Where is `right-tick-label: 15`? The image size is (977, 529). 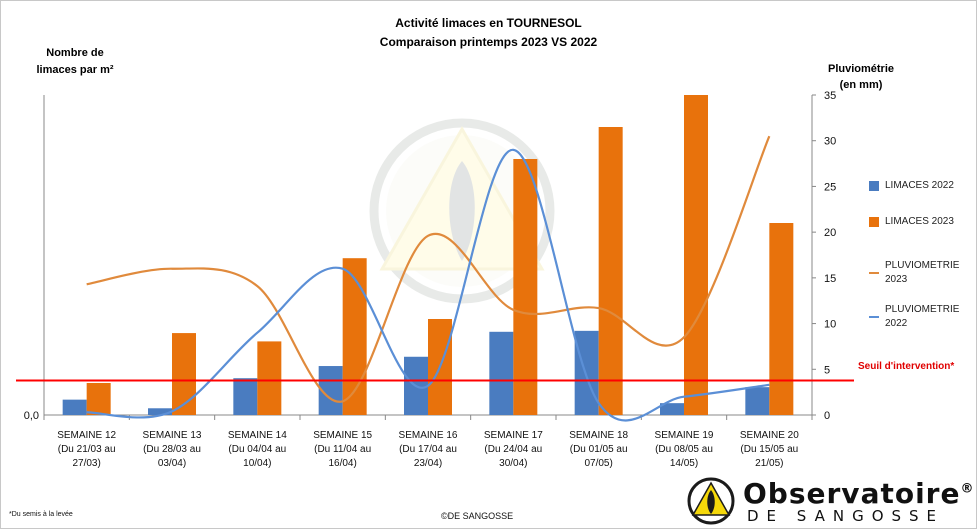
right-tick-label: 15 is located at coordinates (830, 279).